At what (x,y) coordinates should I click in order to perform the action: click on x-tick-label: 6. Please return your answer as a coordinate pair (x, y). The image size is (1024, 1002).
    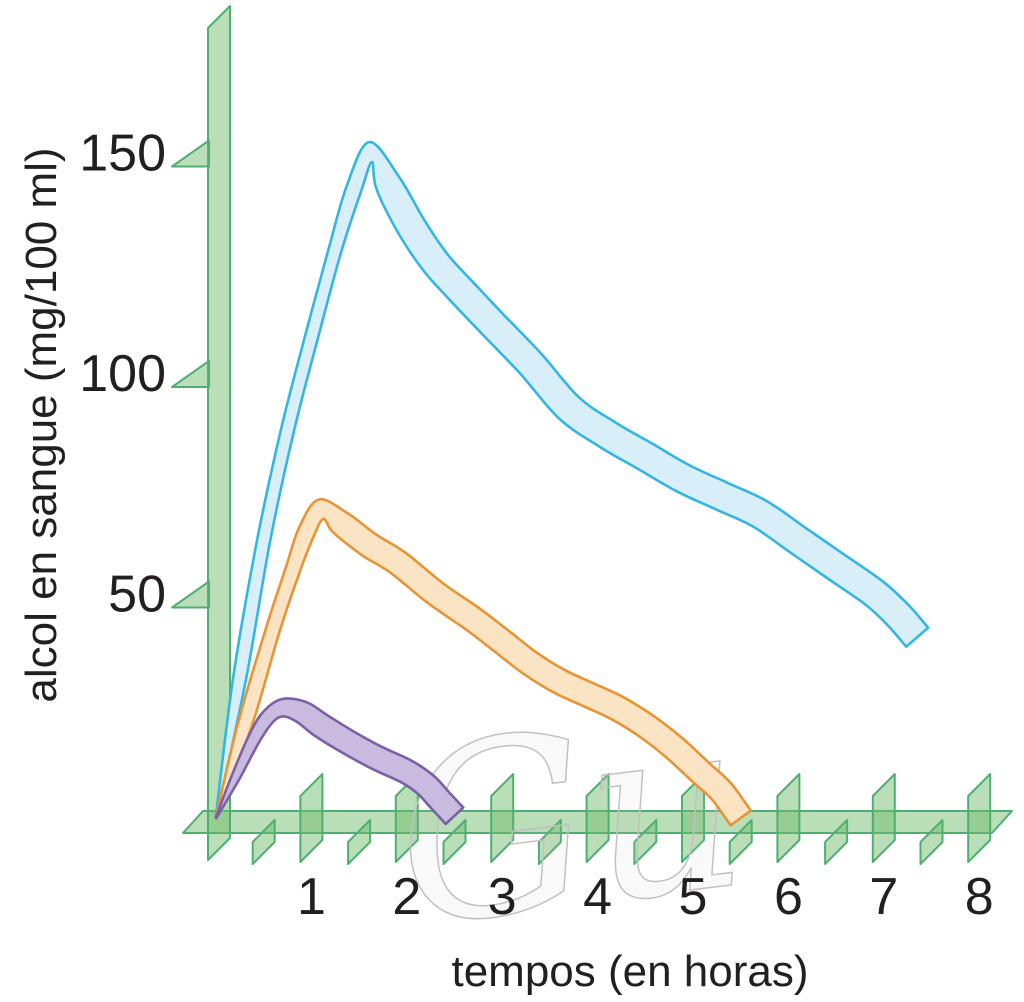
    Looking at the image, I should click on (788, 897).